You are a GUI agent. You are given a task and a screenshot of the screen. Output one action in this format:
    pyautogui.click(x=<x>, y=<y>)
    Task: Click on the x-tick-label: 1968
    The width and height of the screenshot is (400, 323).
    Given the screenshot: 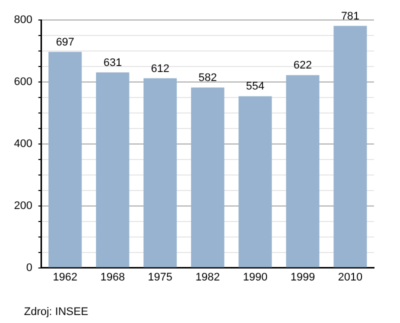 What is the action you would take?
    pyautogui.click(x=112, y=277)
    